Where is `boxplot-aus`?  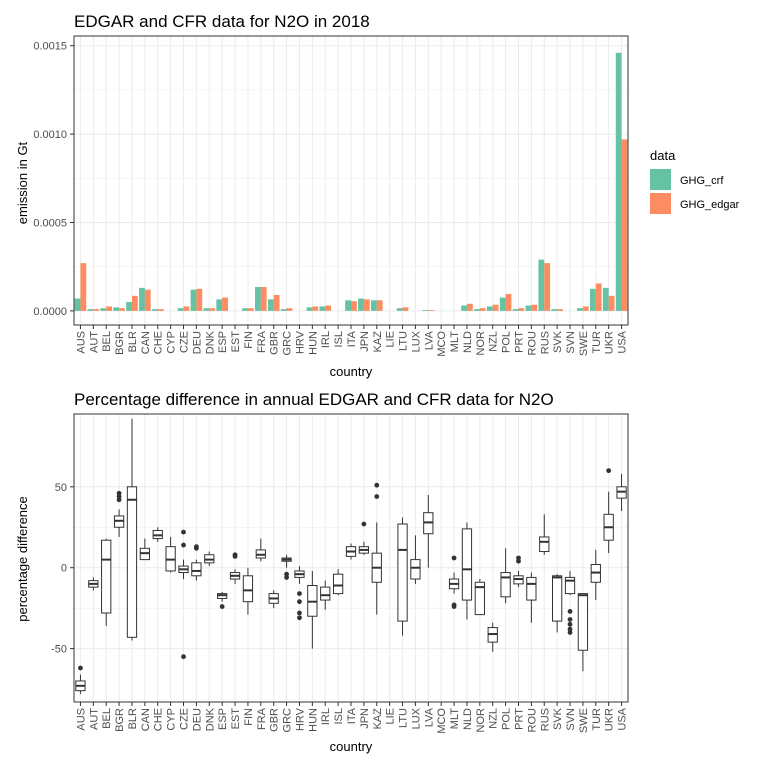
boxplot-aus is located at coordinates (80, 679).